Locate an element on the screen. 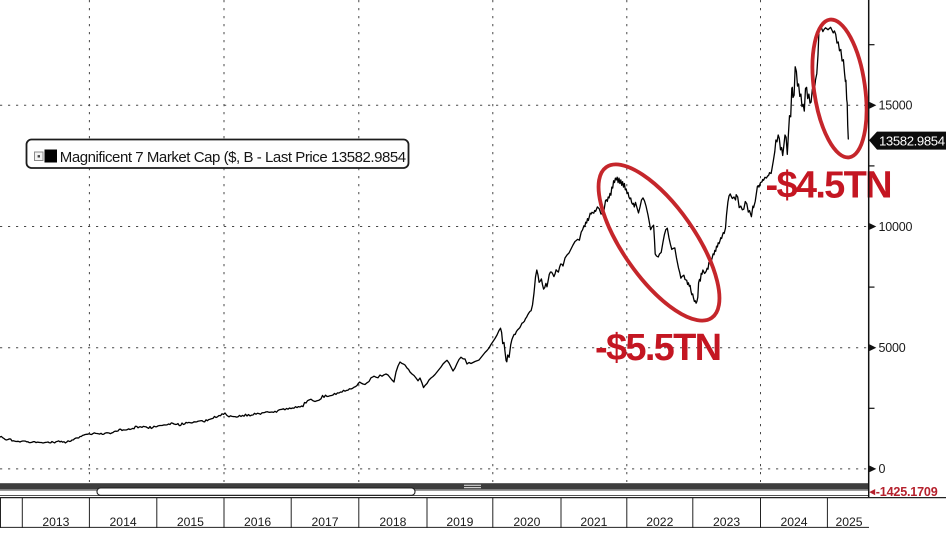  svg-text: 2024 is located at coordinates (793, 521).